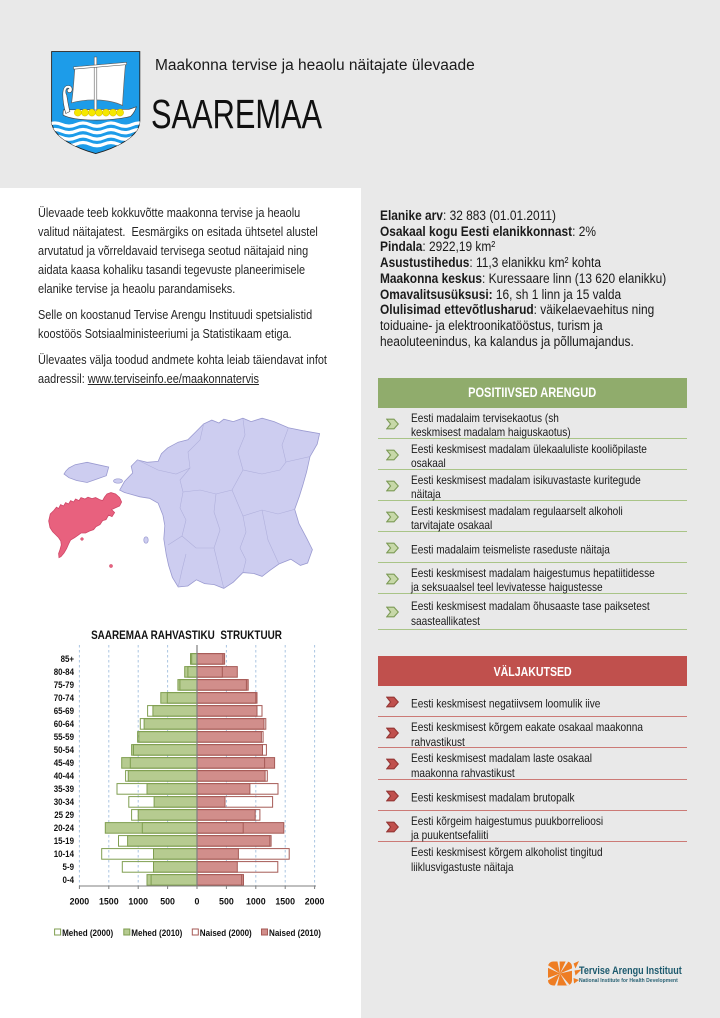 The image size is (720, 1018). Describe the element at coordinates (64, 776) in the screenshot. I see `svg-text: 40-44` at that location.